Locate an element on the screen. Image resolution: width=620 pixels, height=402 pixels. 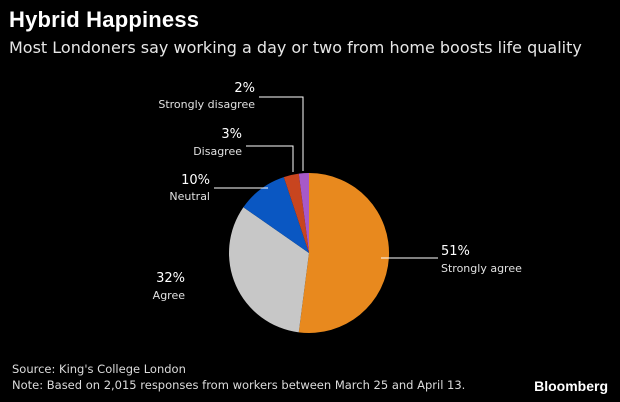
data-label-category-strongly-agree: Strongly agree is located at coordinates (481, 268).